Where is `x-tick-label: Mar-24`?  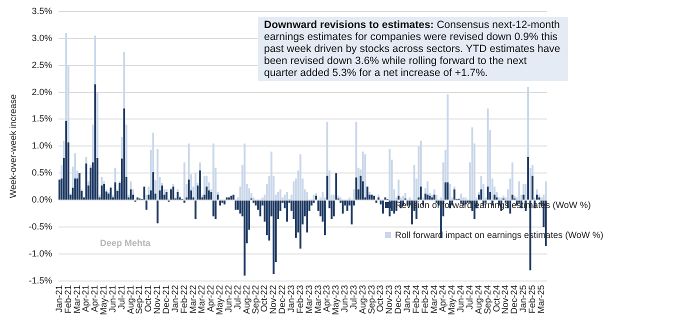
x-tick-label: Mar-24 is located at coordinates (433, 299).